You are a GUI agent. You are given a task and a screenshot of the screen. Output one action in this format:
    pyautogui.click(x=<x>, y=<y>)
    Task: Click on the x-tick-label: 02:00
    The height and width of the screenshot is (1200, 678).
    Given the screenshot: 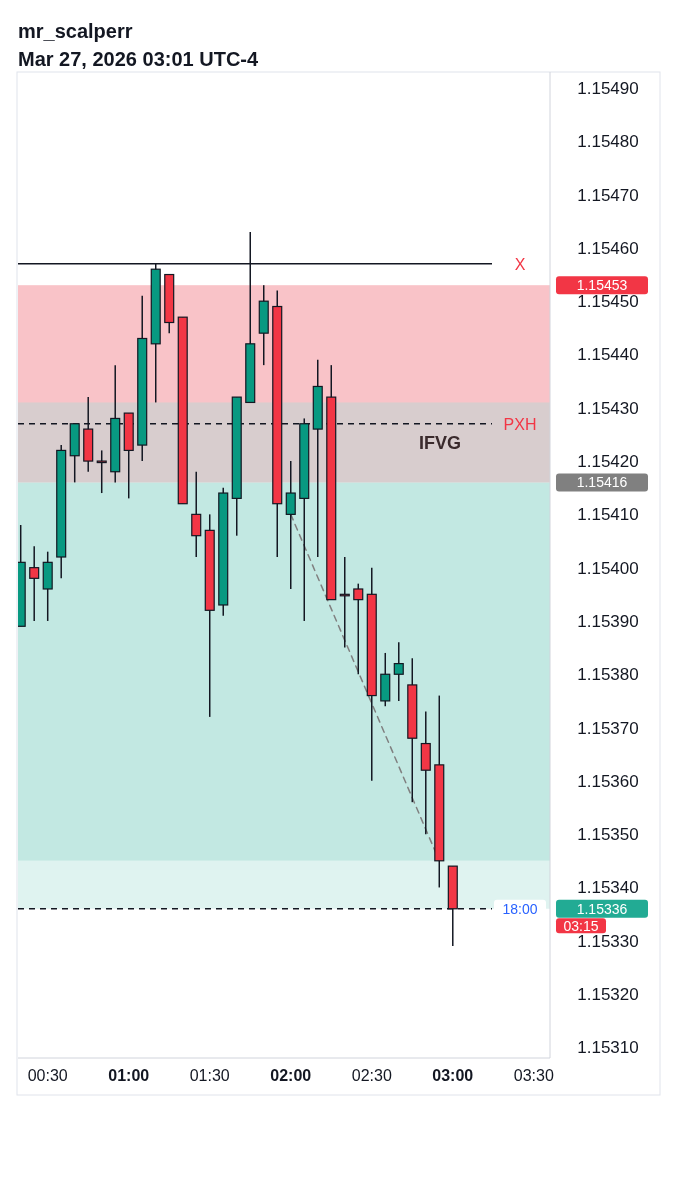 What is the action you would take?
    pyautogui.click(x=291, y=1075)
    